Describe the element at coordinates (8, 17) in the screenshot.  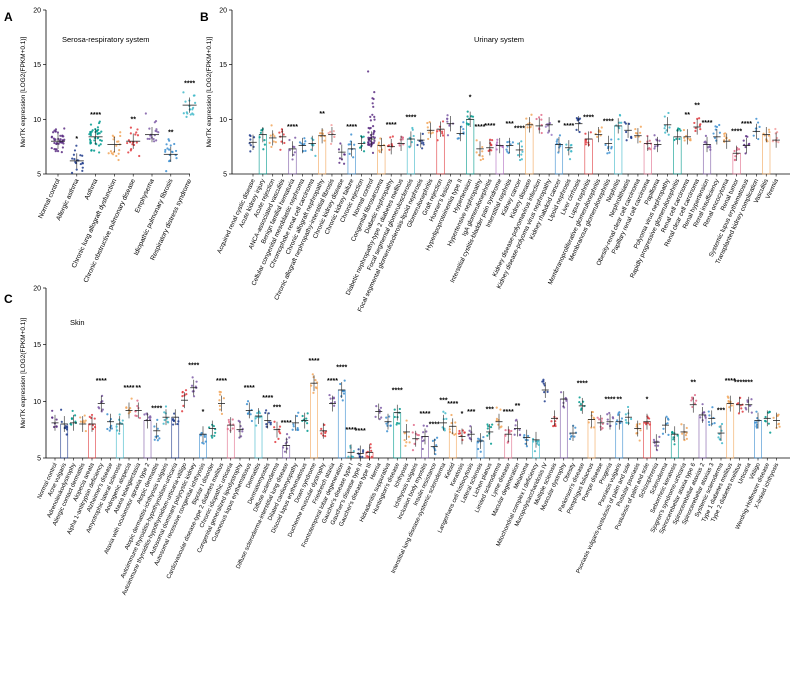
I see `panel-letter: A` at that location.